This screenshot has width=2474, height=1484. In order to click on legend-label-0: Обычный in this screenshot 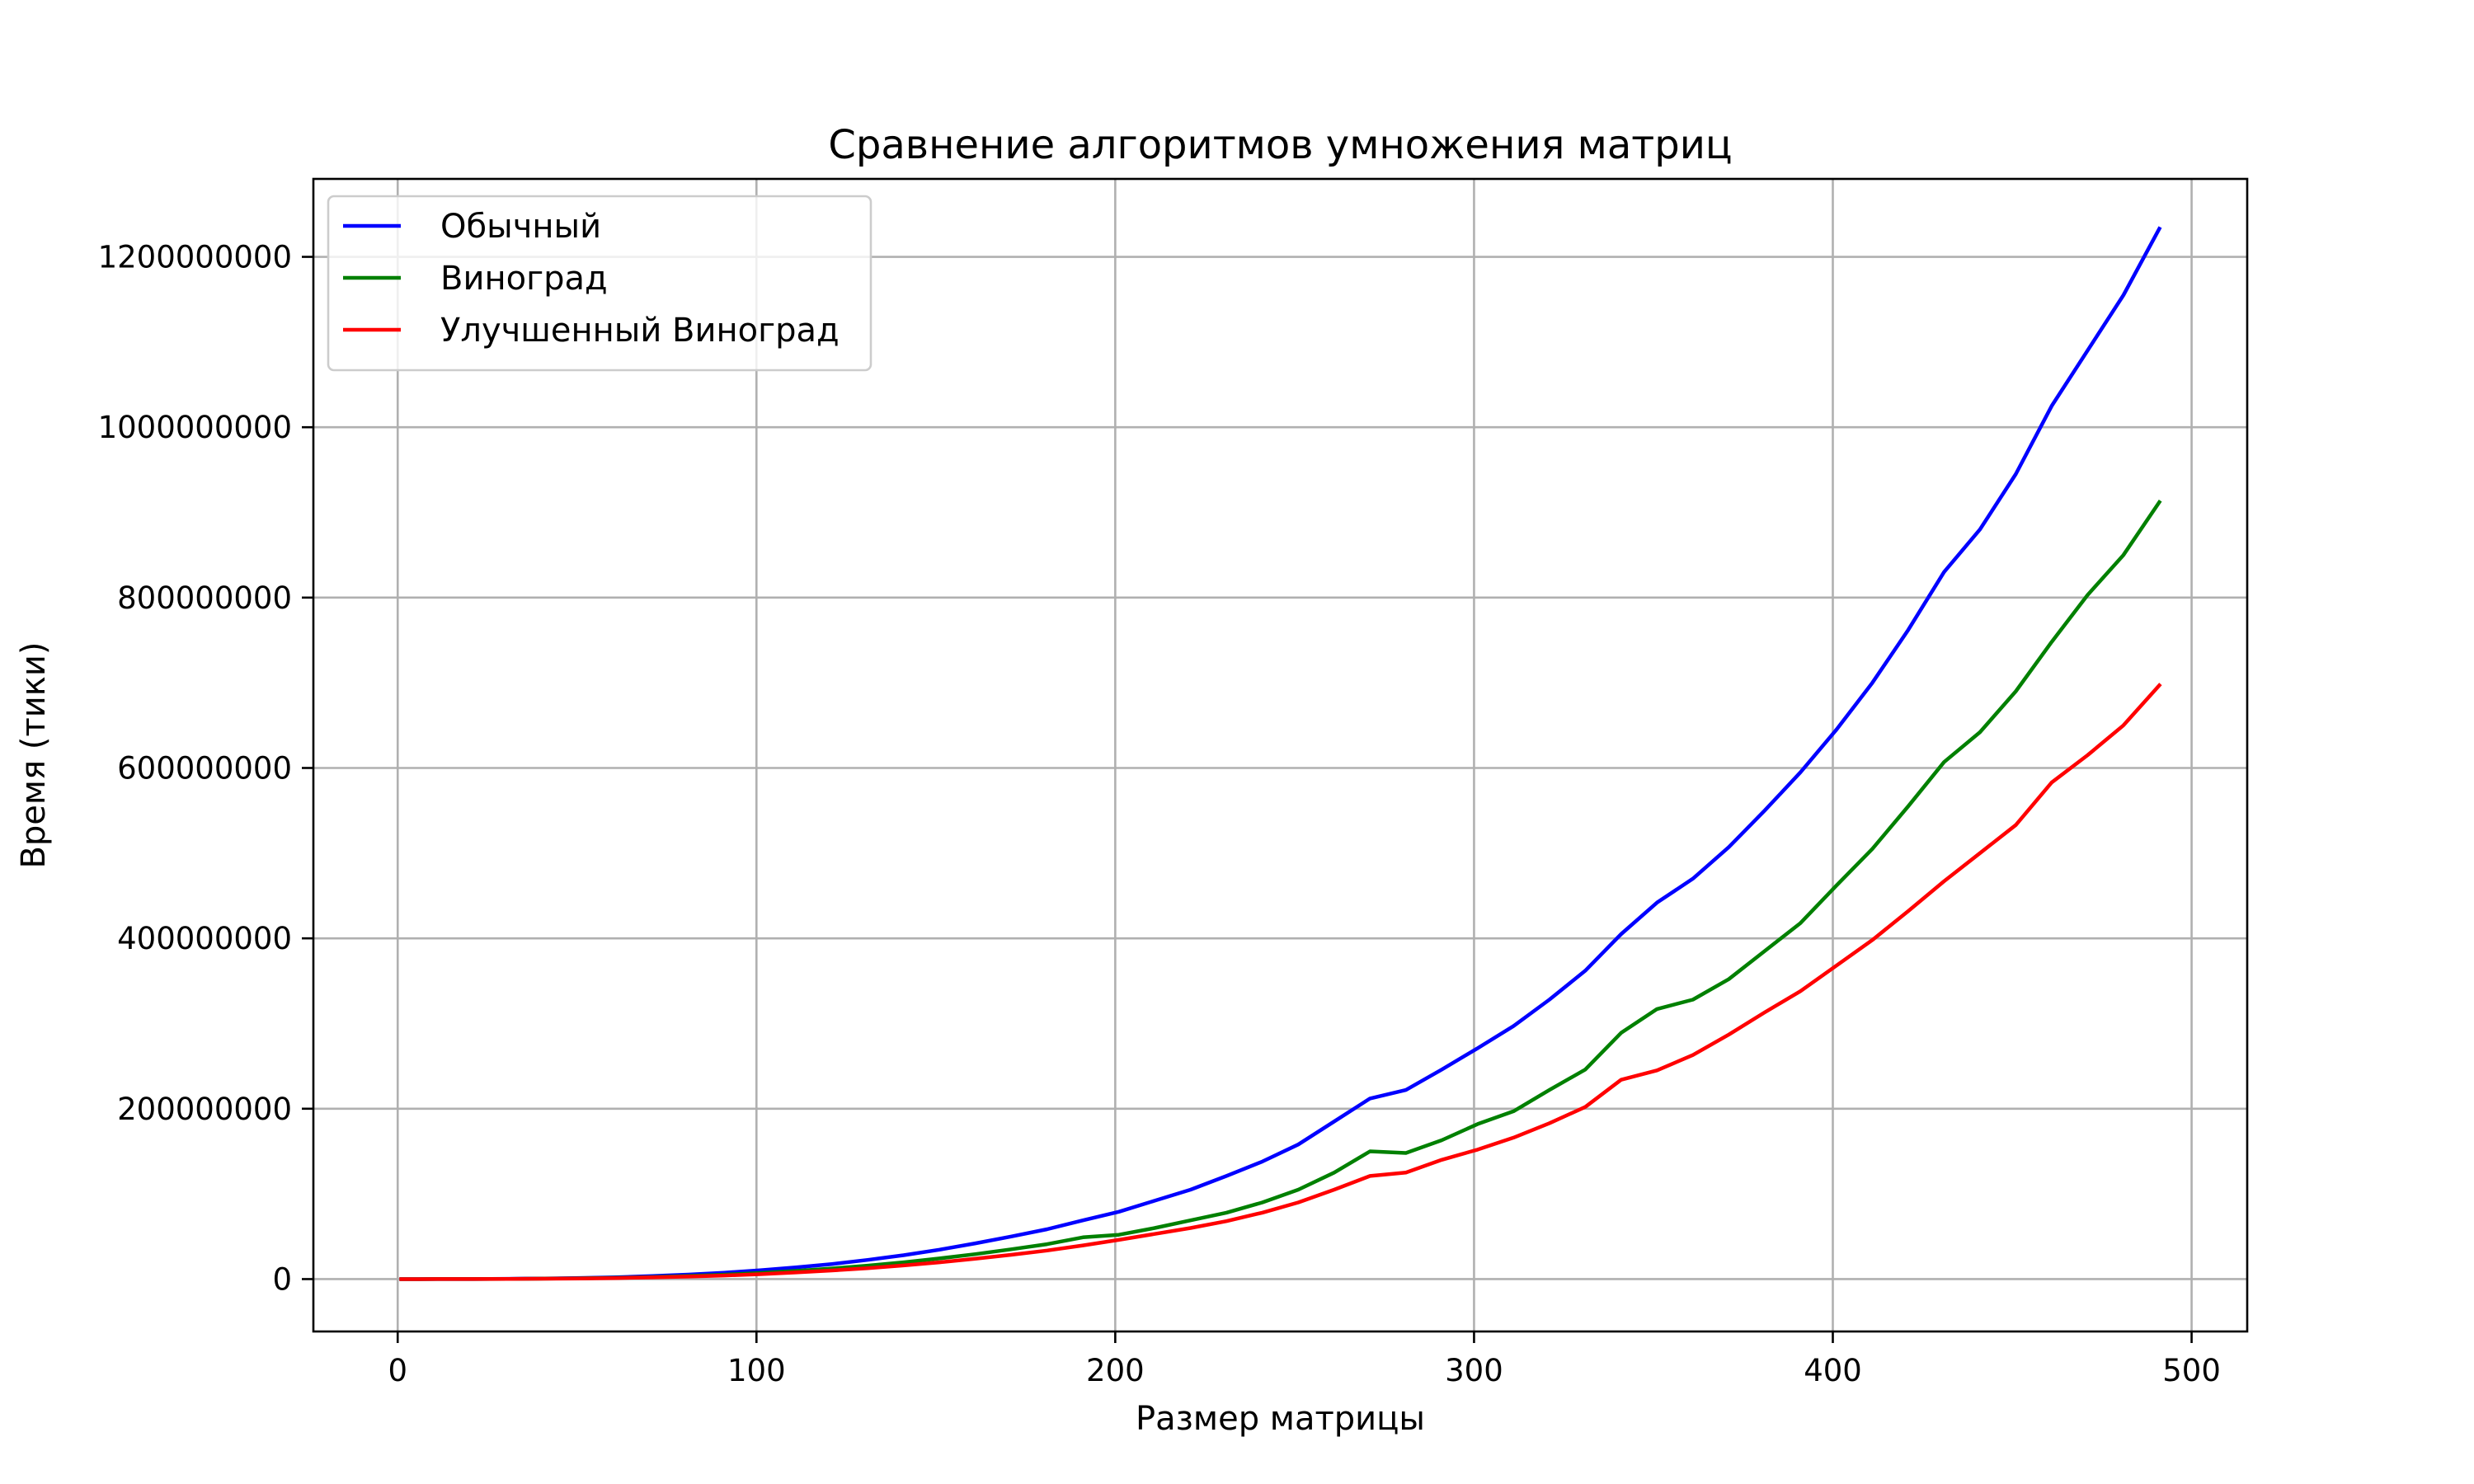, I will do `click(520, 227)`.